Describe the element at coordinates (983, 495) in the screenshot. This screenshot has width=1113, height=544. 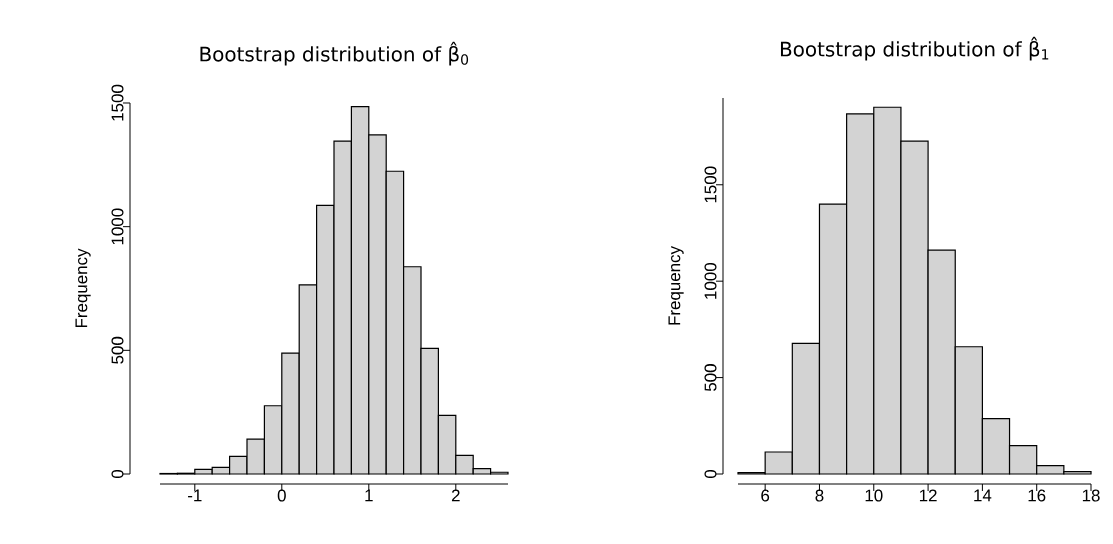
I see `x-tick-label: 14` at that location.